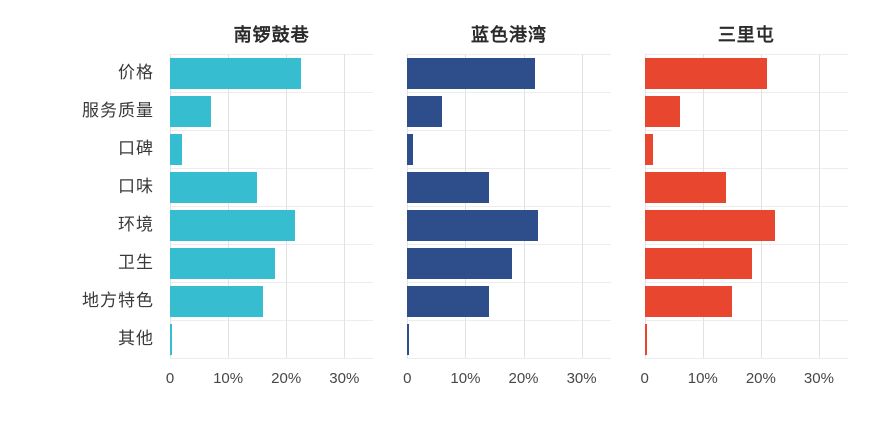 This screenshot has height=432, width=896. Describe the element at coordinates (688, 301) in the screenshot. I see `bar-三里屯-地方特色` at that location.